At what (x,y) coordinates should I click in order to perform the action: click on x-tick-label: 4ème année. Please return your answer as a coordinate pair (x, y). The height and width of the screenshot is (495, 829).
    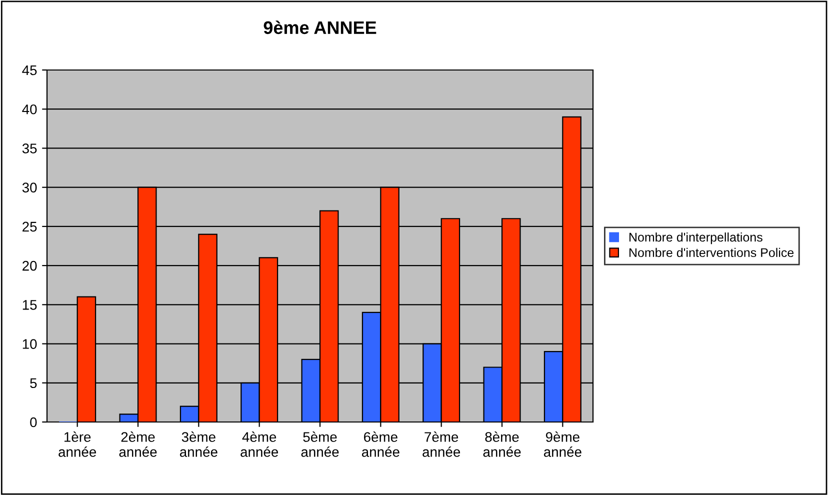
    Looking at the image, I should click on (259, 444).